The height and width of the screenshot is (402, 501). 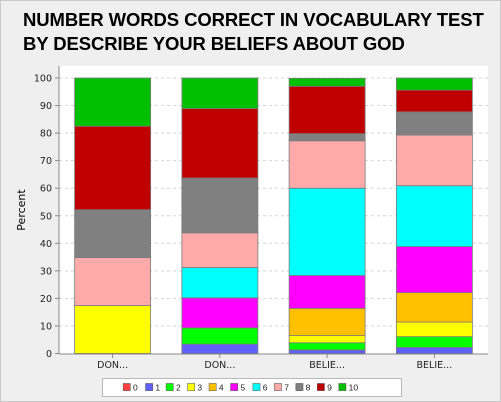 I want to click on y-tick-label: 10, so click(x=46, y=326).